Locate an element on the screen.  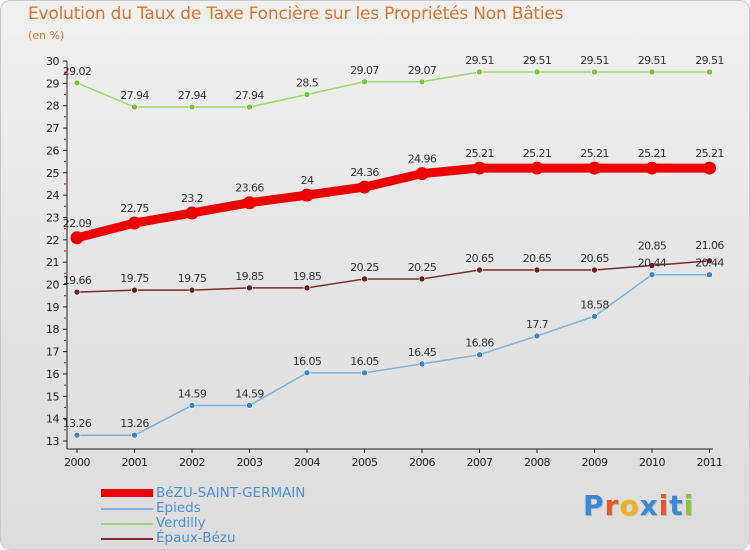
y-tick-label: 20 is located at coordinates (52, 285).